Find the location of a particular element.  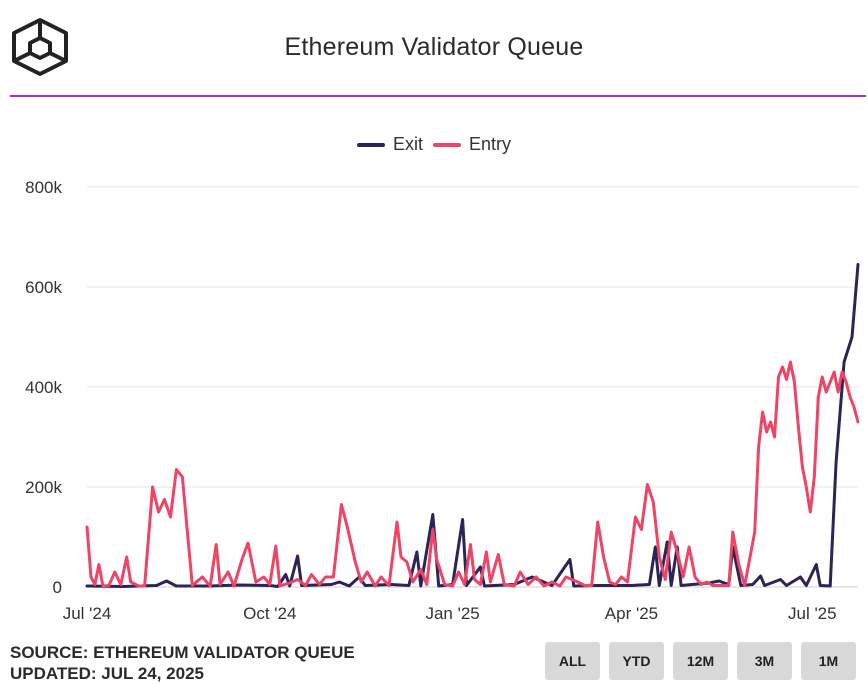

brand-logo-icon is located at coordinates (40, 47).